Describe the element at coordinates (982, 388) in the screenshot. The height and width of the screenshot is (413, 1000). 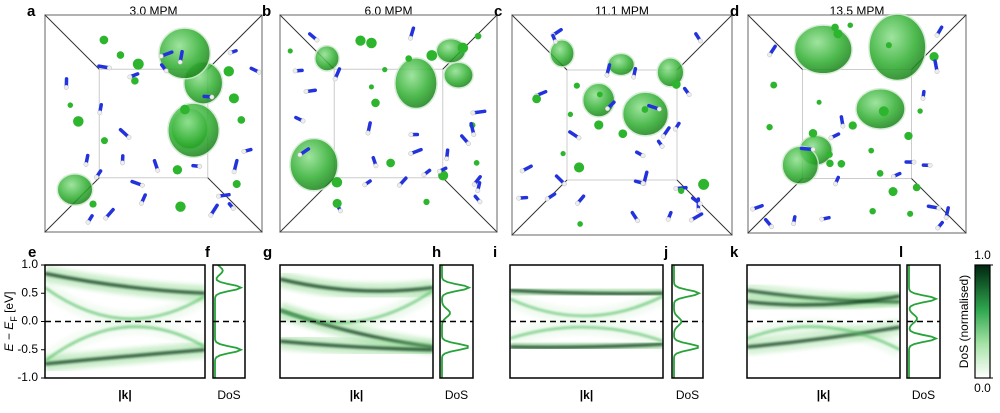
I see `colorbar-tick-label: 0.0` at that location.